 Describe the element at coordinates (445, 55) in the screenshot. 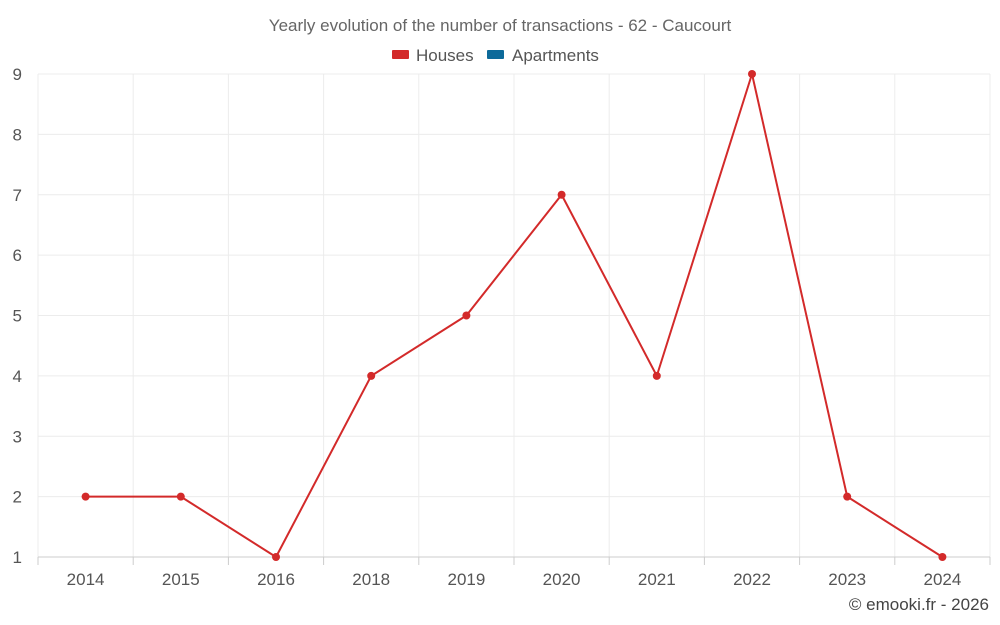

I see `legend-label-houses: Houses` at that location.